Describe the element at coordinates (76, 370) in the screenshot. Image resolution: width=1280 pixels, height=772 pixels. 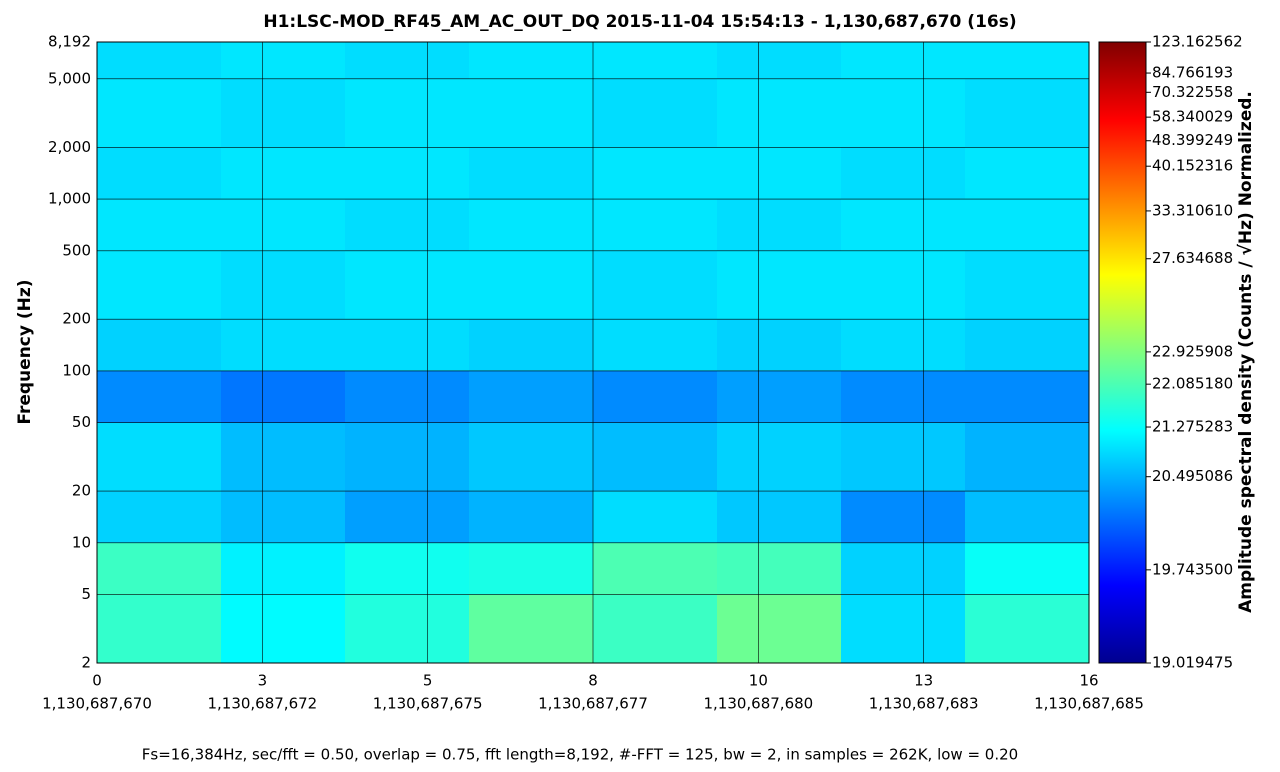
I see `y-tick-label: 100` at that location.